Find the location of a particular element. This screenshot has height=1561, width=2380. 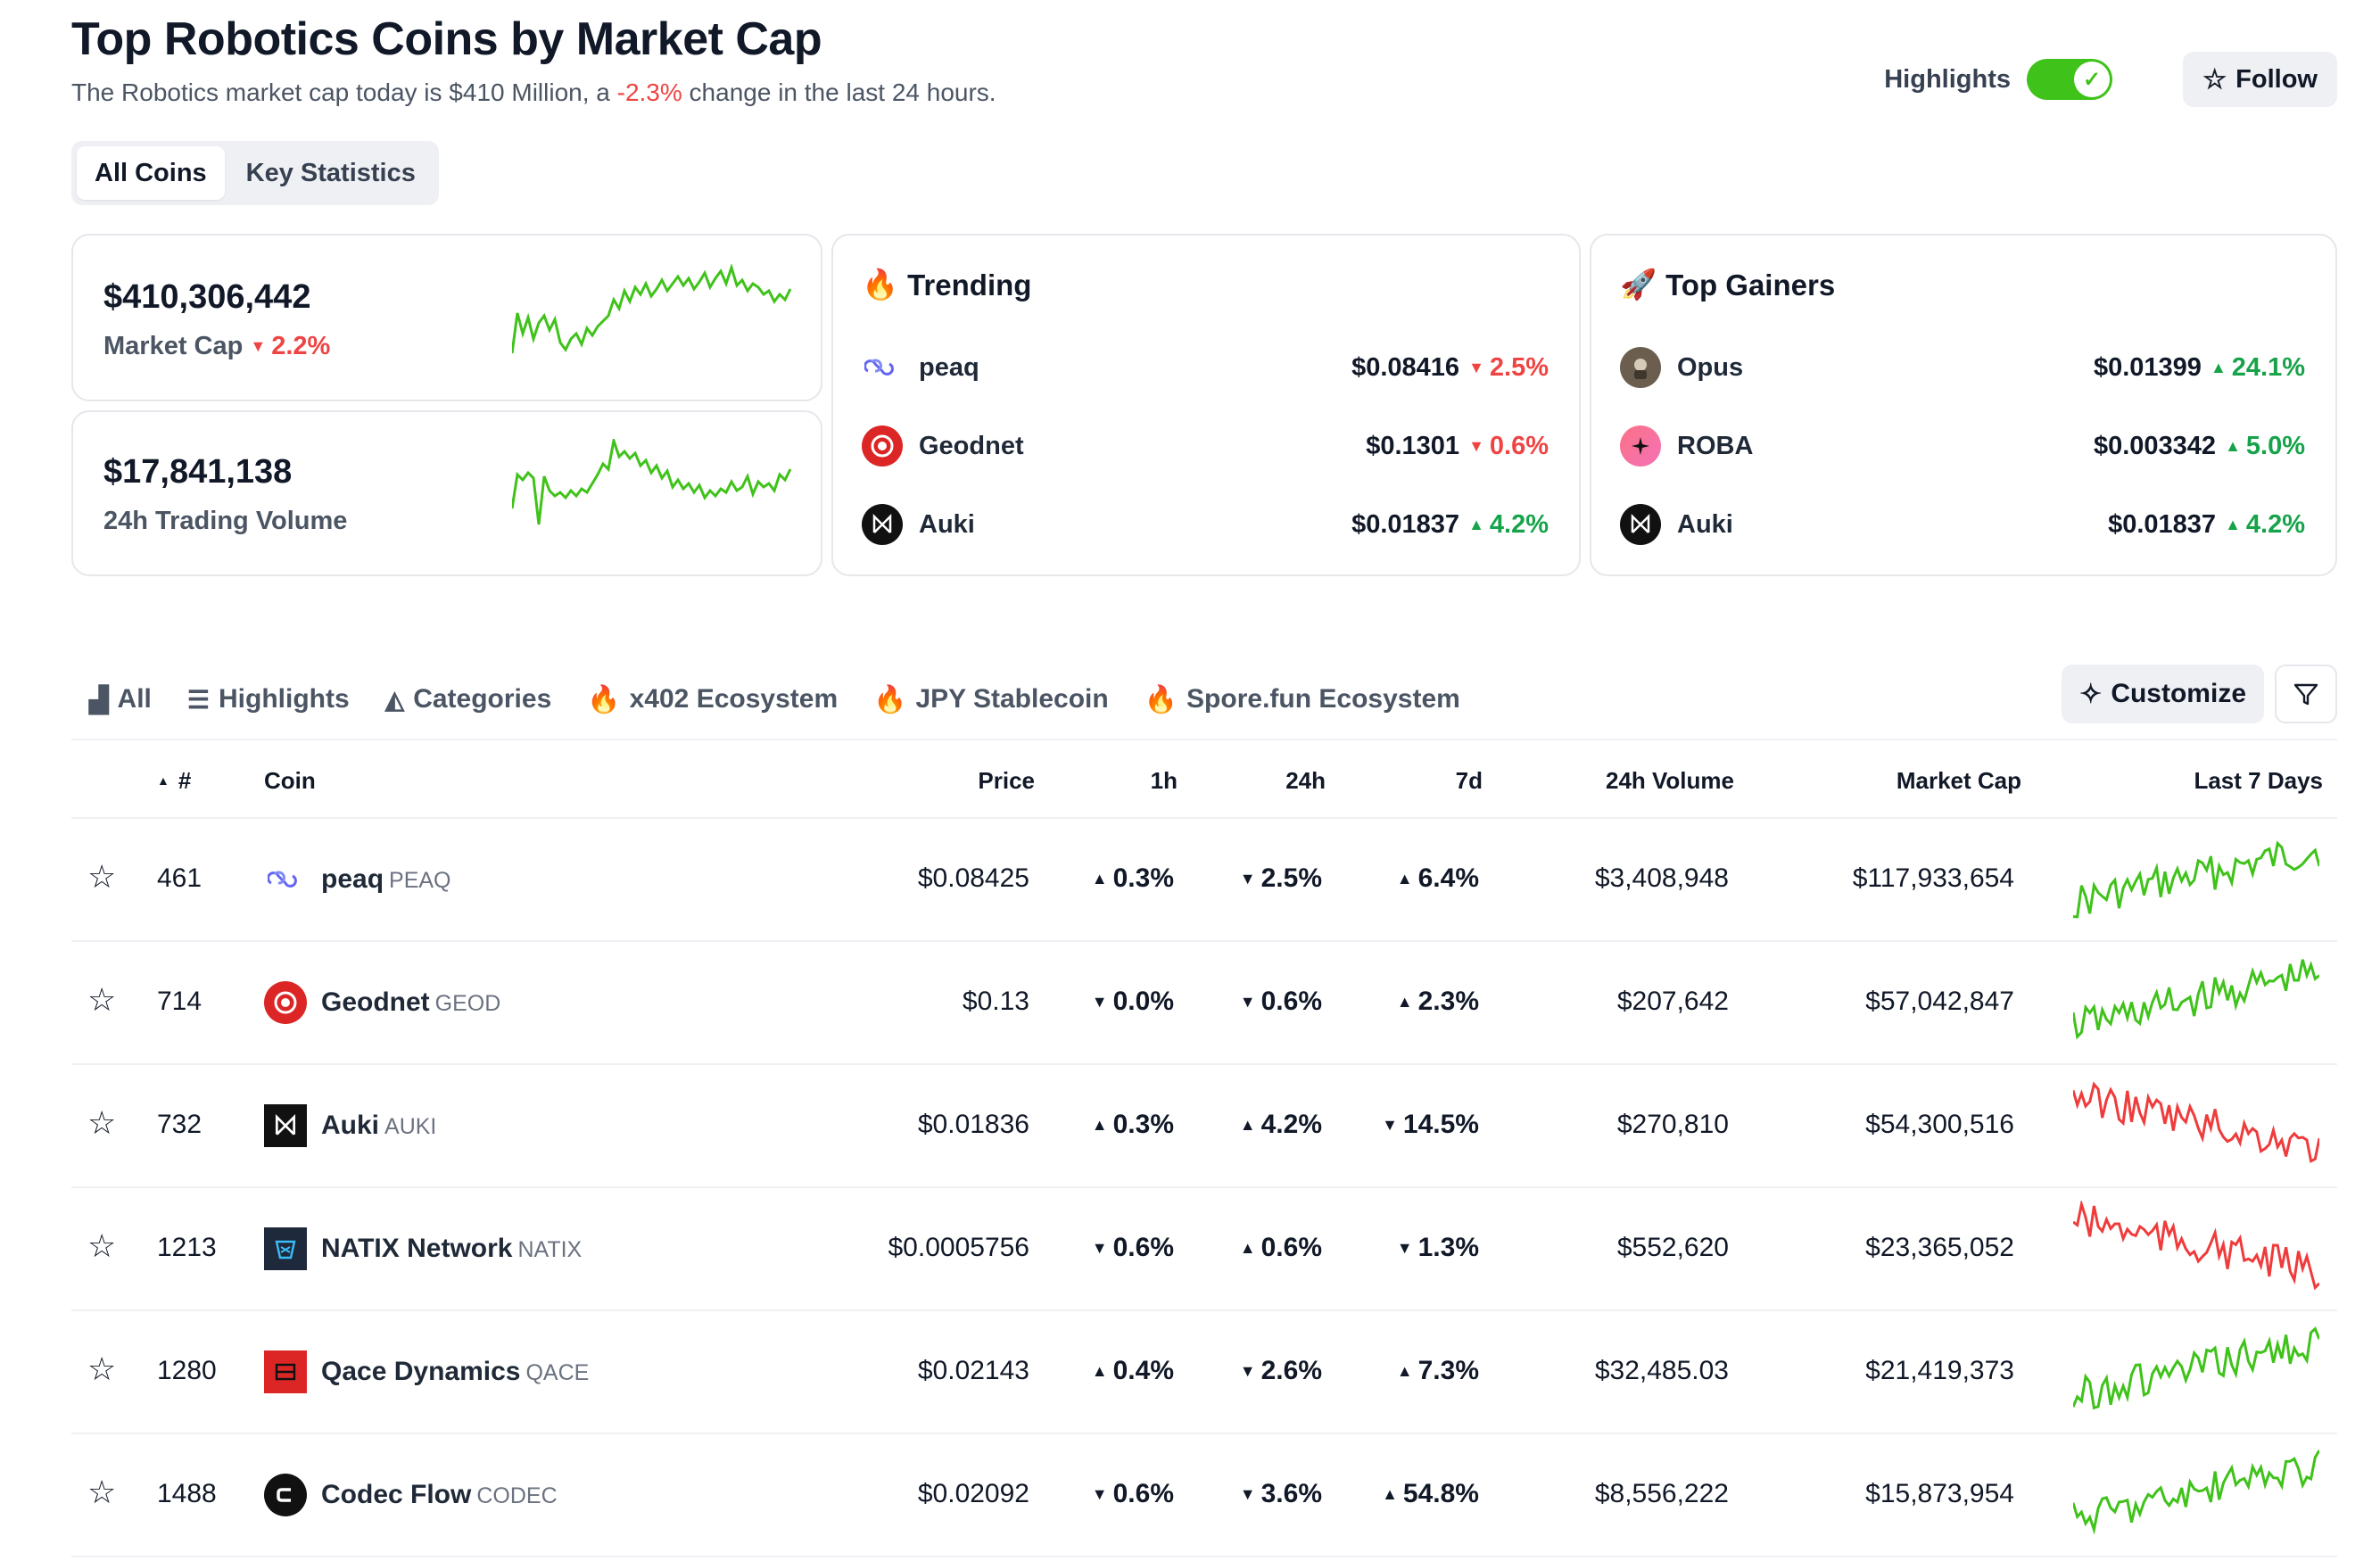

column-rank: ▲ # is located at coordinates (174, 781).